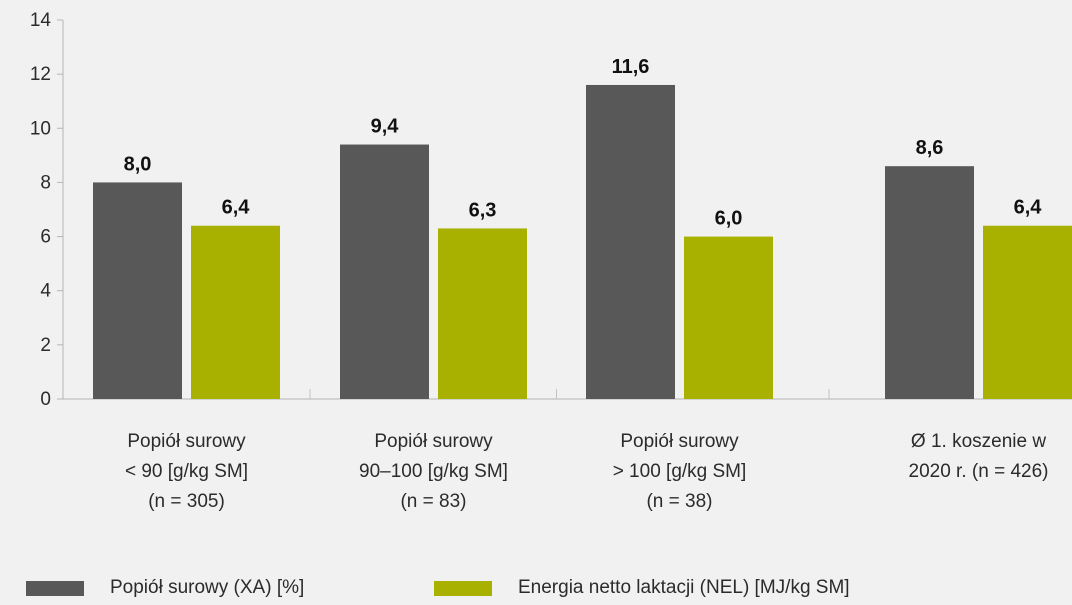 This screenshot has width=1072, height=605. What do you see at coordinates (45, 291) in the screenshot?
I see `y-tick-label: 4` at bounding box center [45, 291].